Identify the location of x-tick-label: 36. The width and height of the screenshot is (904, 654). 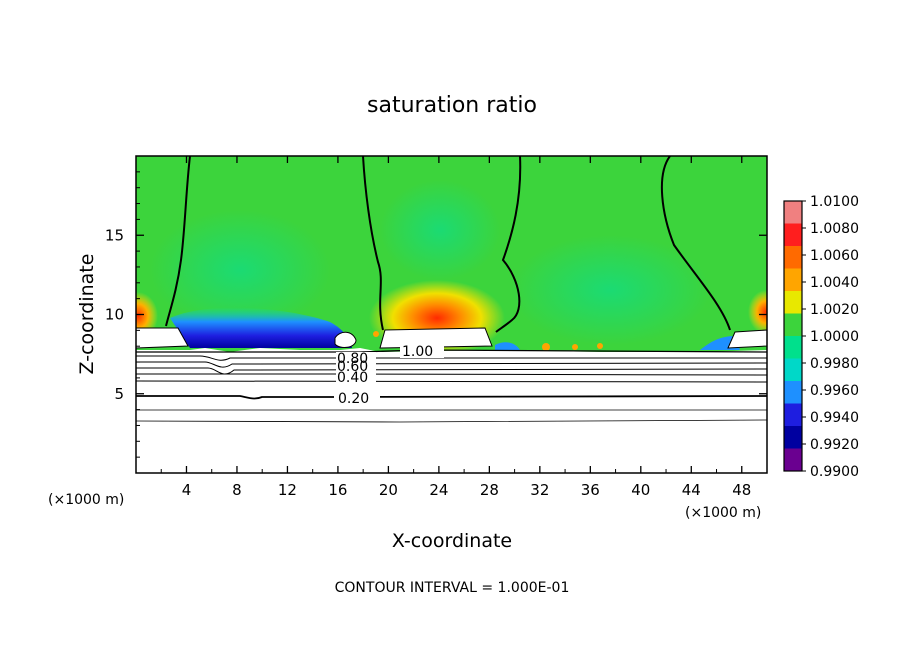
(590, 490).